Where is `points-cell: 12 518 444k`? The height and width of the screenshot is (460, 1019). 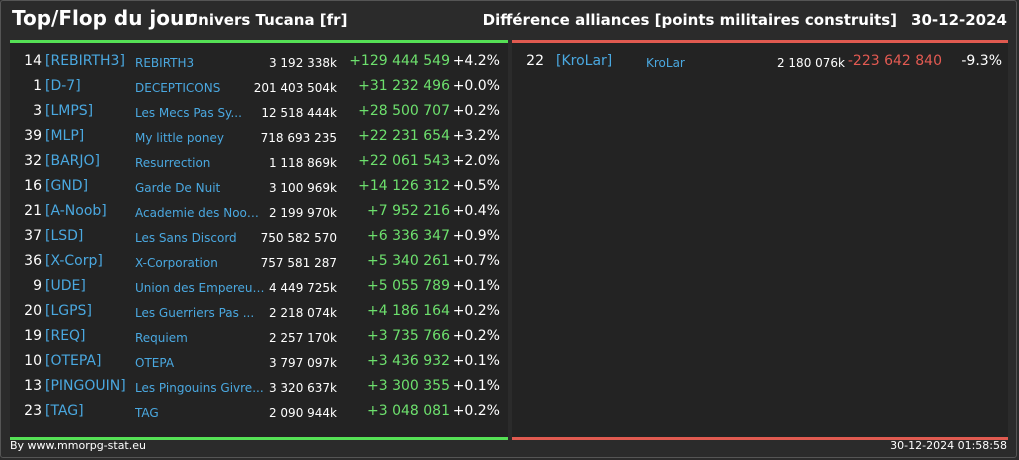
points-cell: 12 518 444k is located at coordinates (299, 113).